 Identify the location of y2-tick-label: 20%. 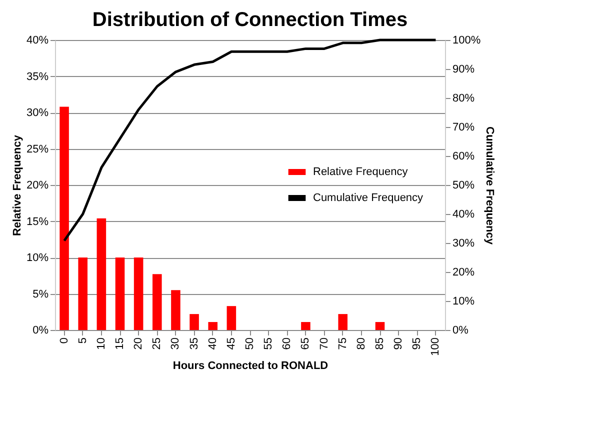
(463, 272).